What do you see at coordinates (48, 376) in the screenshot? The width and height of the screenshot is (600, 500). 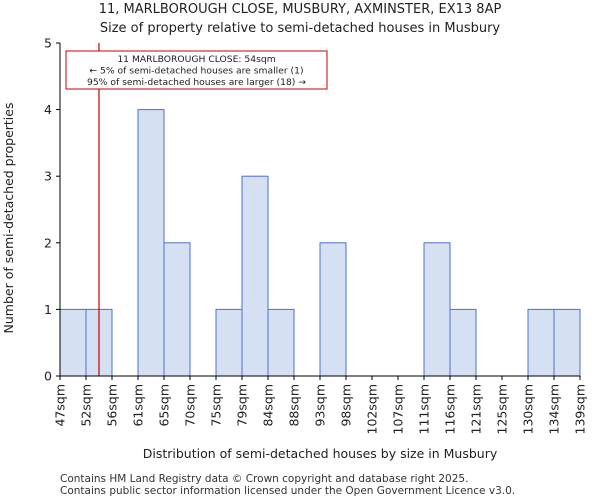 I see `y-tick-label: 0` at bounding box center [48, 376].